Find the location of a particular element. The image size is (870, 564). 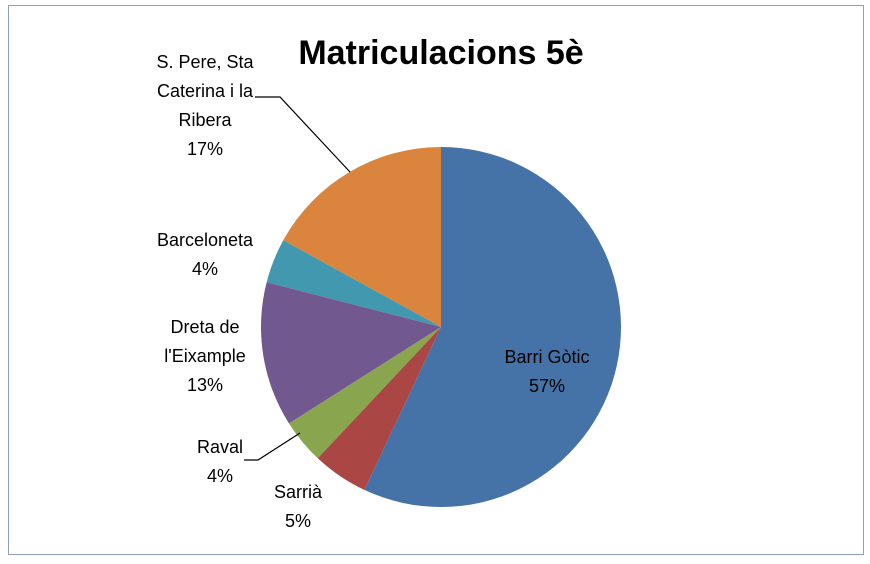

data-label: S. Pere, Sta Caterina i la Ribera 17% is located at coordinates (205, 106).